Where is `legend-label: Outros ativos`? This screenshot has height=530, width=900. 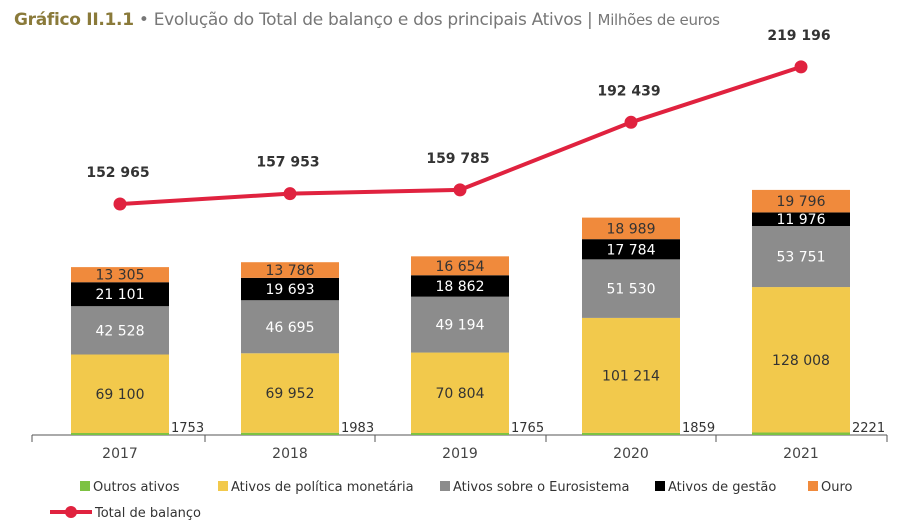 legend-label: Outros ativos is located at coordinates (136, 487).